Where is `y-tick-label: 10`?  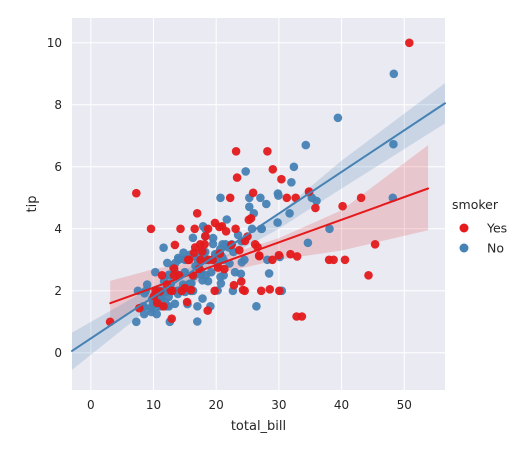
y-tick-label: 10 is located at coordinates (54, 43).